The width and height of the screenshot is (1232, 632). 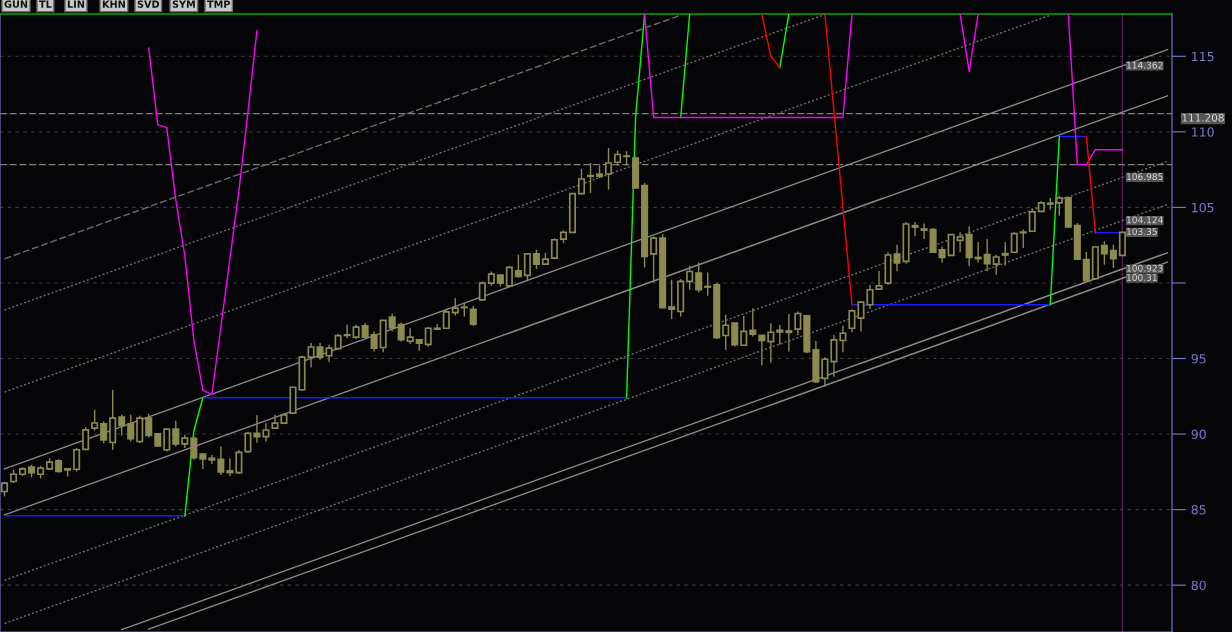 I want to click on text: KHN, so click(x=113, y=4).